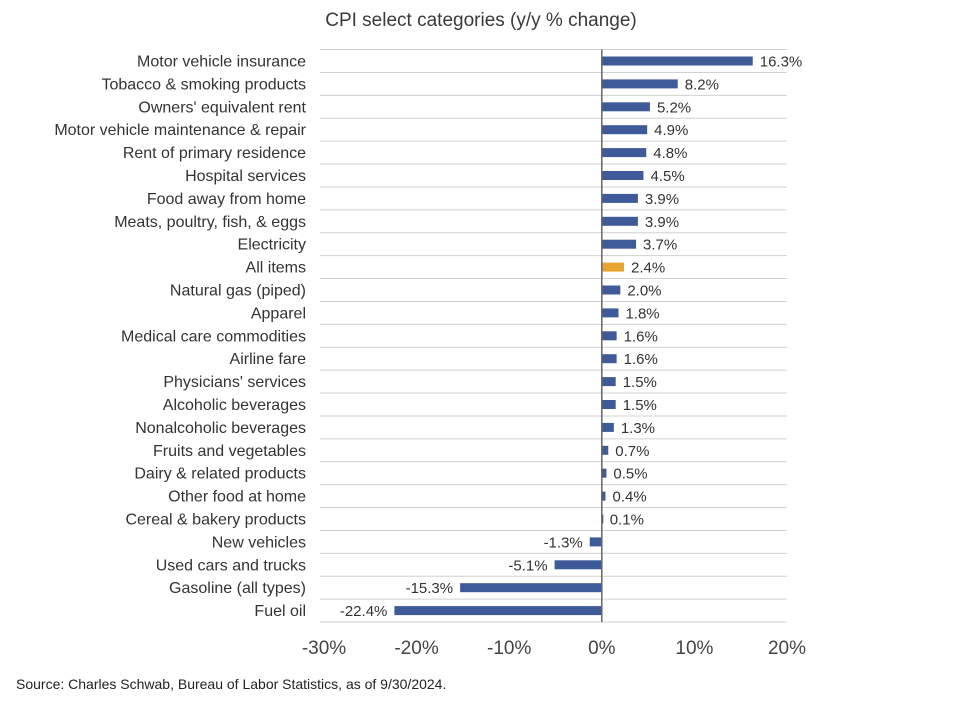 The image size is (972, 706). What do you see at coordinates (671, 130) in the screenshot?
I see `value-label: 4.9%` at bounding box center [671, 130].